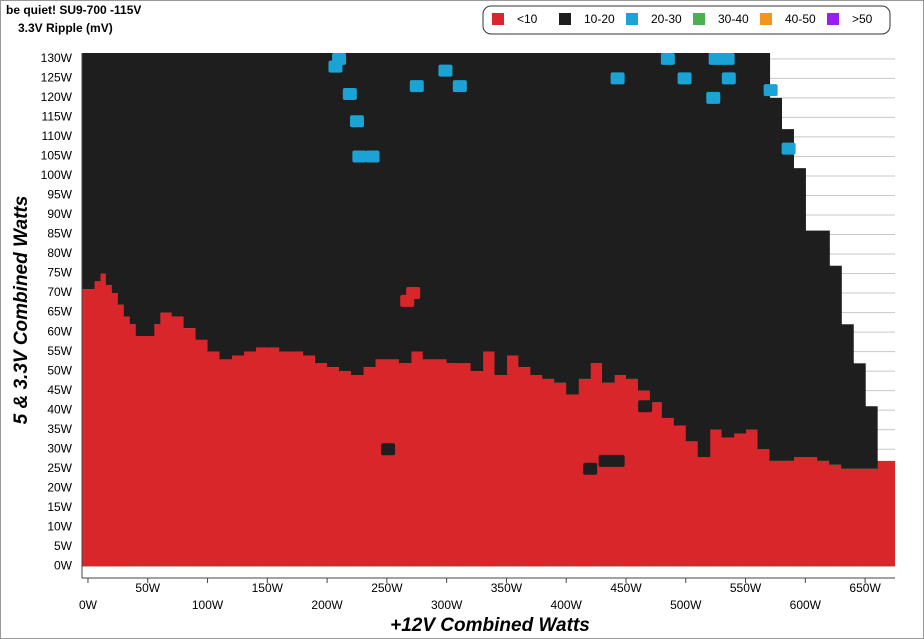  I want to click on y-axis-title: 5 & 3.3V Combined Watts, so click(21, 310).